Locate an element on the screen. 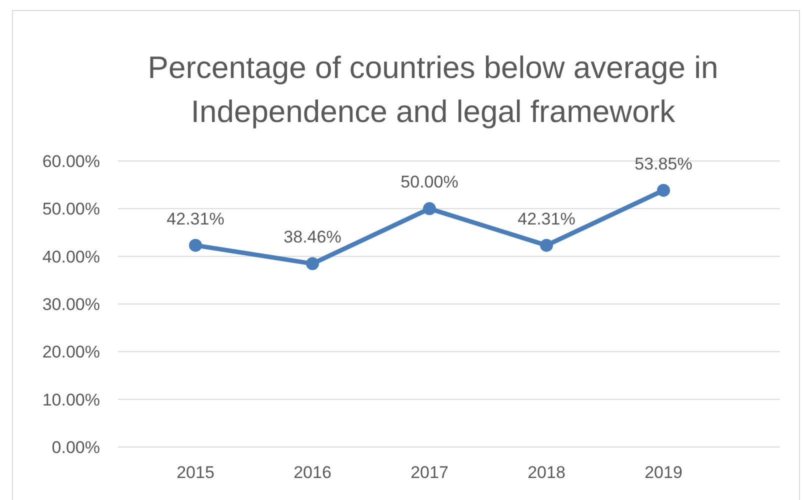 The height and width of the screenshot is (500, 802). y-tick-label: 50.00% is located at coordinates (71, 209).